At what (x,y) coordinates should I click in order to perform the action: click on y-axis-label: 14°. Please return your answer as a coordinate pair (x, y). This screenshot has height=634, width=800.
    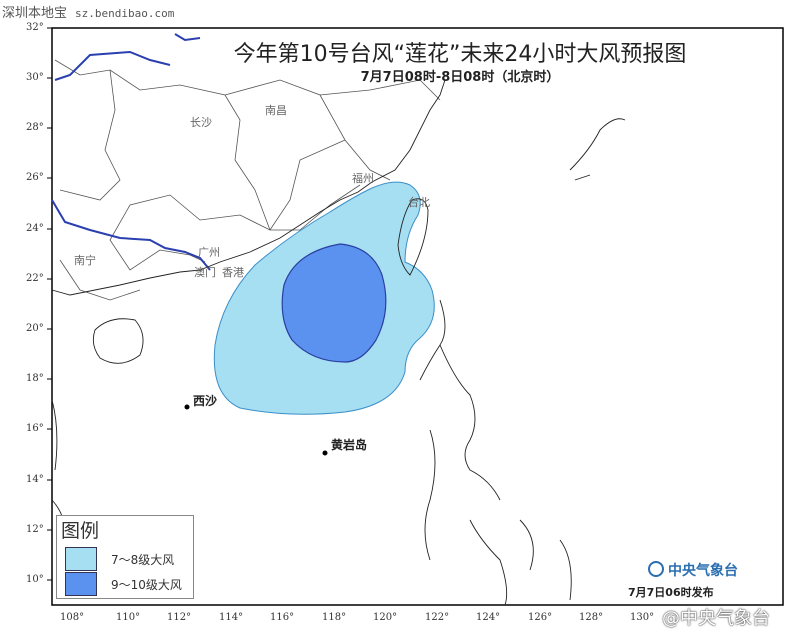
    Looking at the image, I should click on (35, 479).